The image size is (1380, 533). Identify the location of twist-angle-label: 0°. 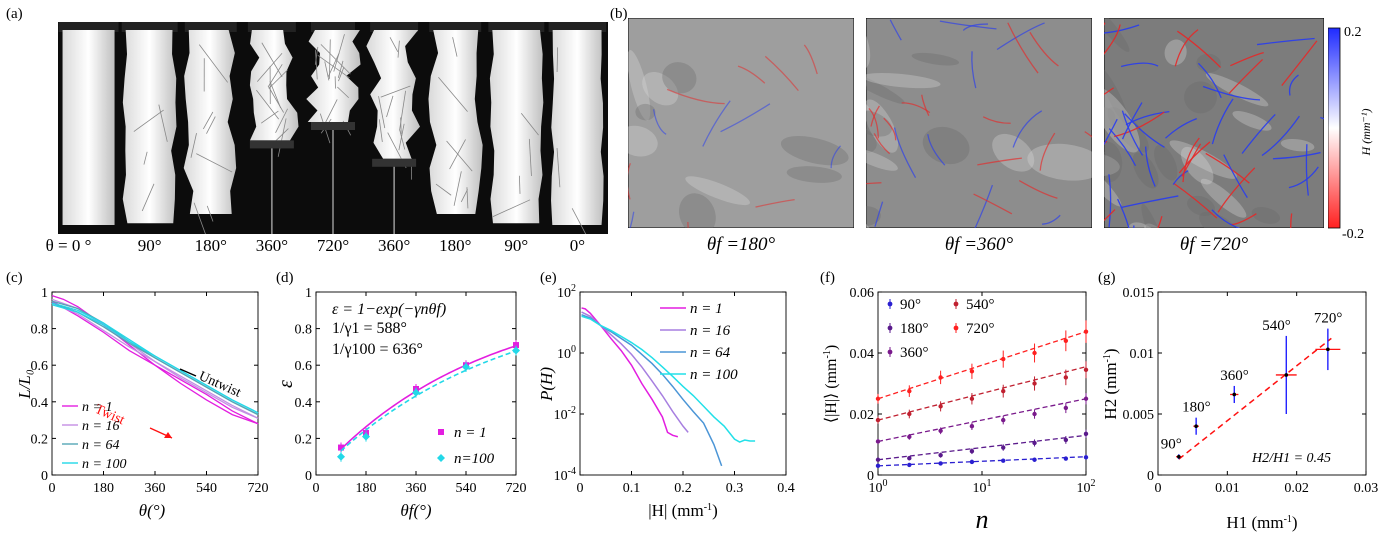
(577, 245).